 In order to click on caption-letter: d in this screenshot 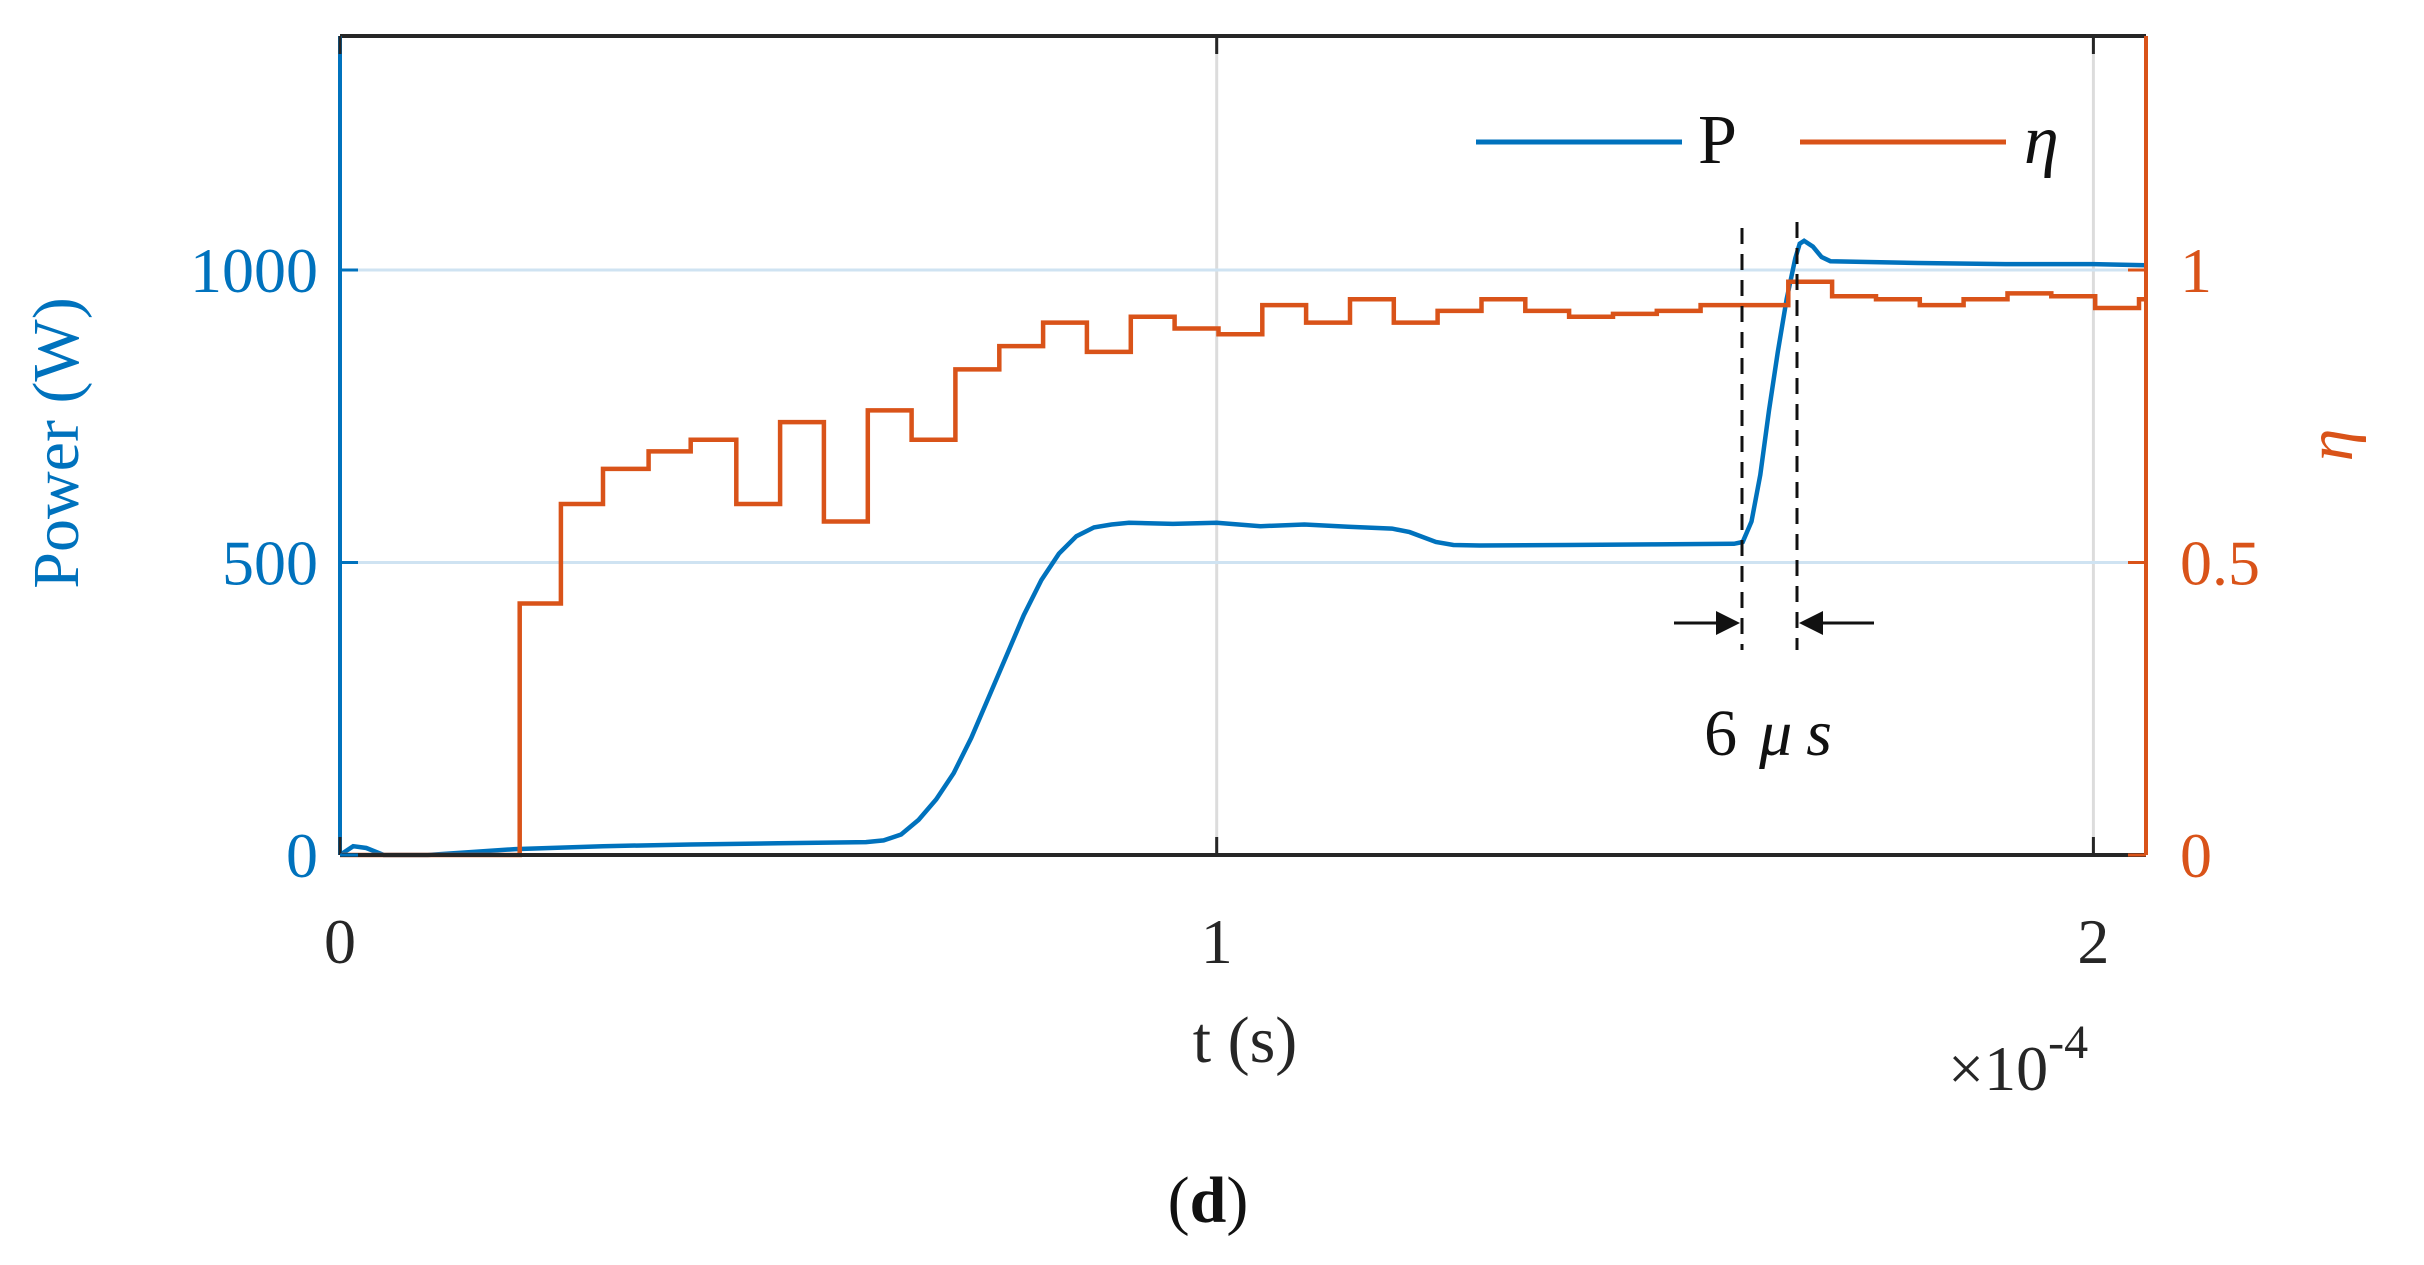, I will do `click(1208, 1200)`.